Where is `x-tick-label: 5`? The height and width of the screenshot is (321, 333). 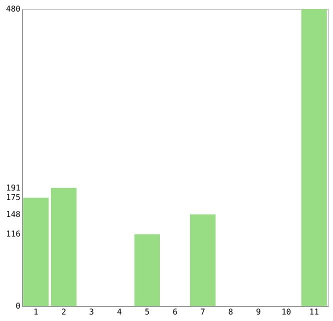 x-tick-label: 5 is located at coordinates (147, 312).